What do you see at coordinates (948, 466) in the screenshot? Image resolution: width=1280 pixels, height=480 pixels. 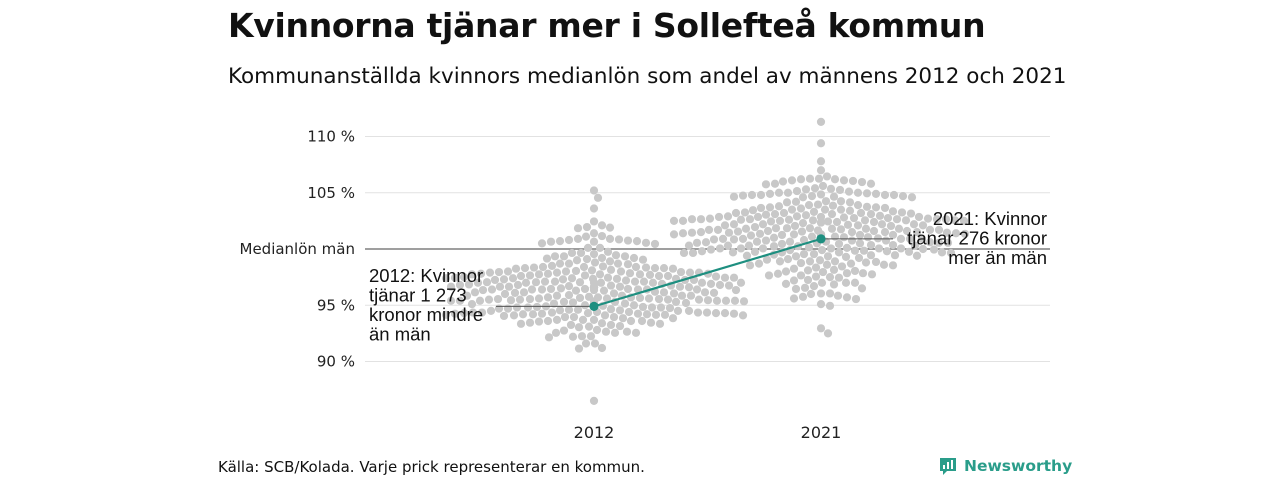 I see `newsworthy-logo-icon` at bounding box center [948, 466].